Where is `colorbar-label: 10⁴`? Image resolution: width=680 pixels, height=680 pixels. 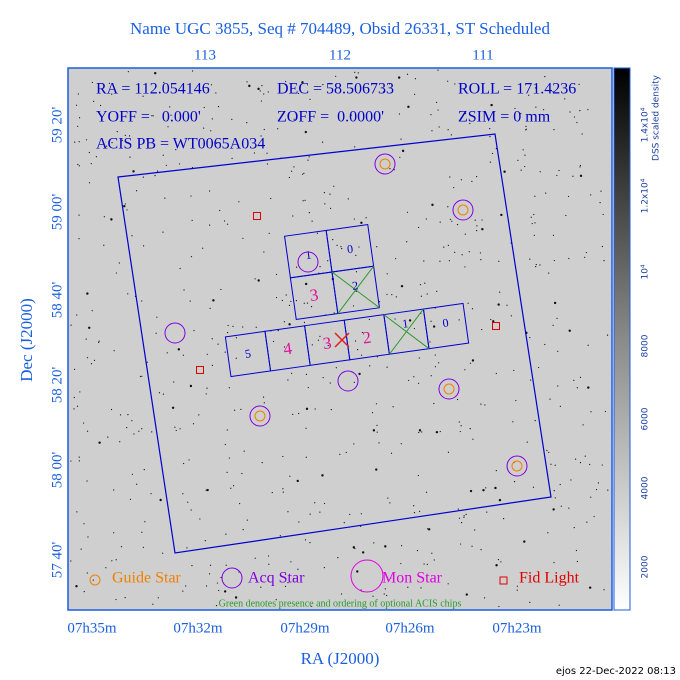 colorbar-label: 10⁴ is located at coordinates (646, 271).